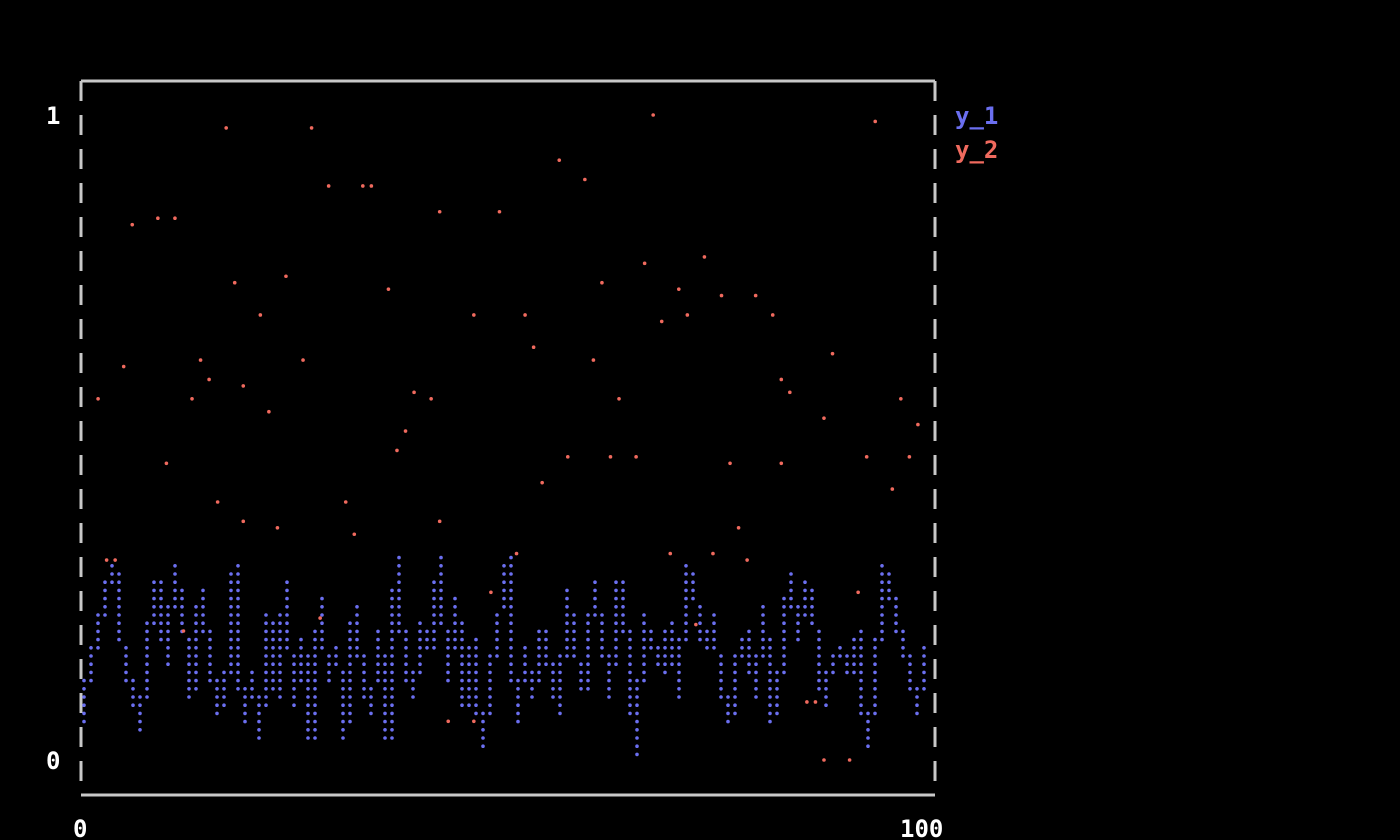  I want to click on legend-entry-y-1: y_1, so click(976, 116).